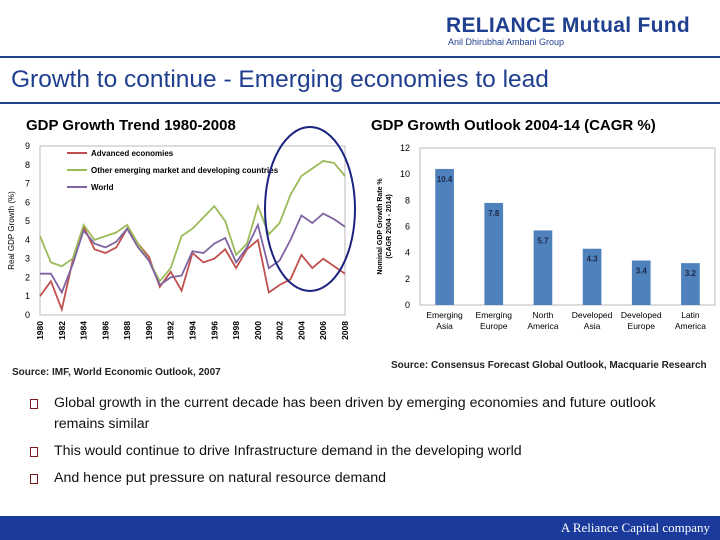  What do you see at coordinates (84, 330) in the screenshot?
I see `x-tick-label: 1984` at bounding box center [84, 330].